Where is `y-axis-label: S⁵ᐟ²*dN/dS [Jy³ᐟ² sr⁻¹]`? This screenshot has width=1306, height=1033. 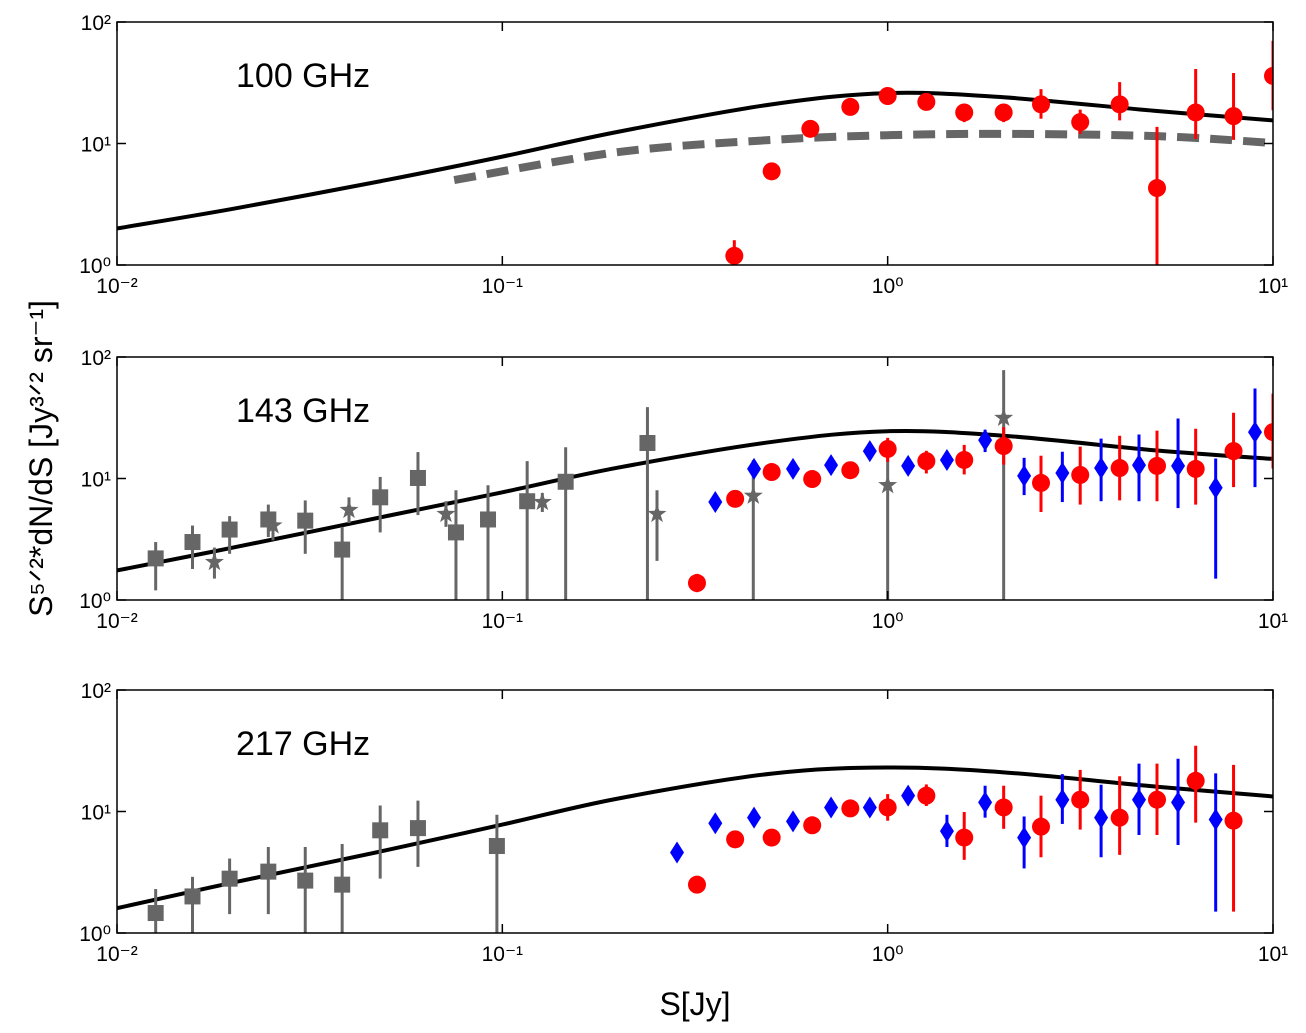 y-axis-label: S⁵ᐟ²*dN/dS [Jy³ᐟ² sr⁻¹] is located at coordinates (41, 458).